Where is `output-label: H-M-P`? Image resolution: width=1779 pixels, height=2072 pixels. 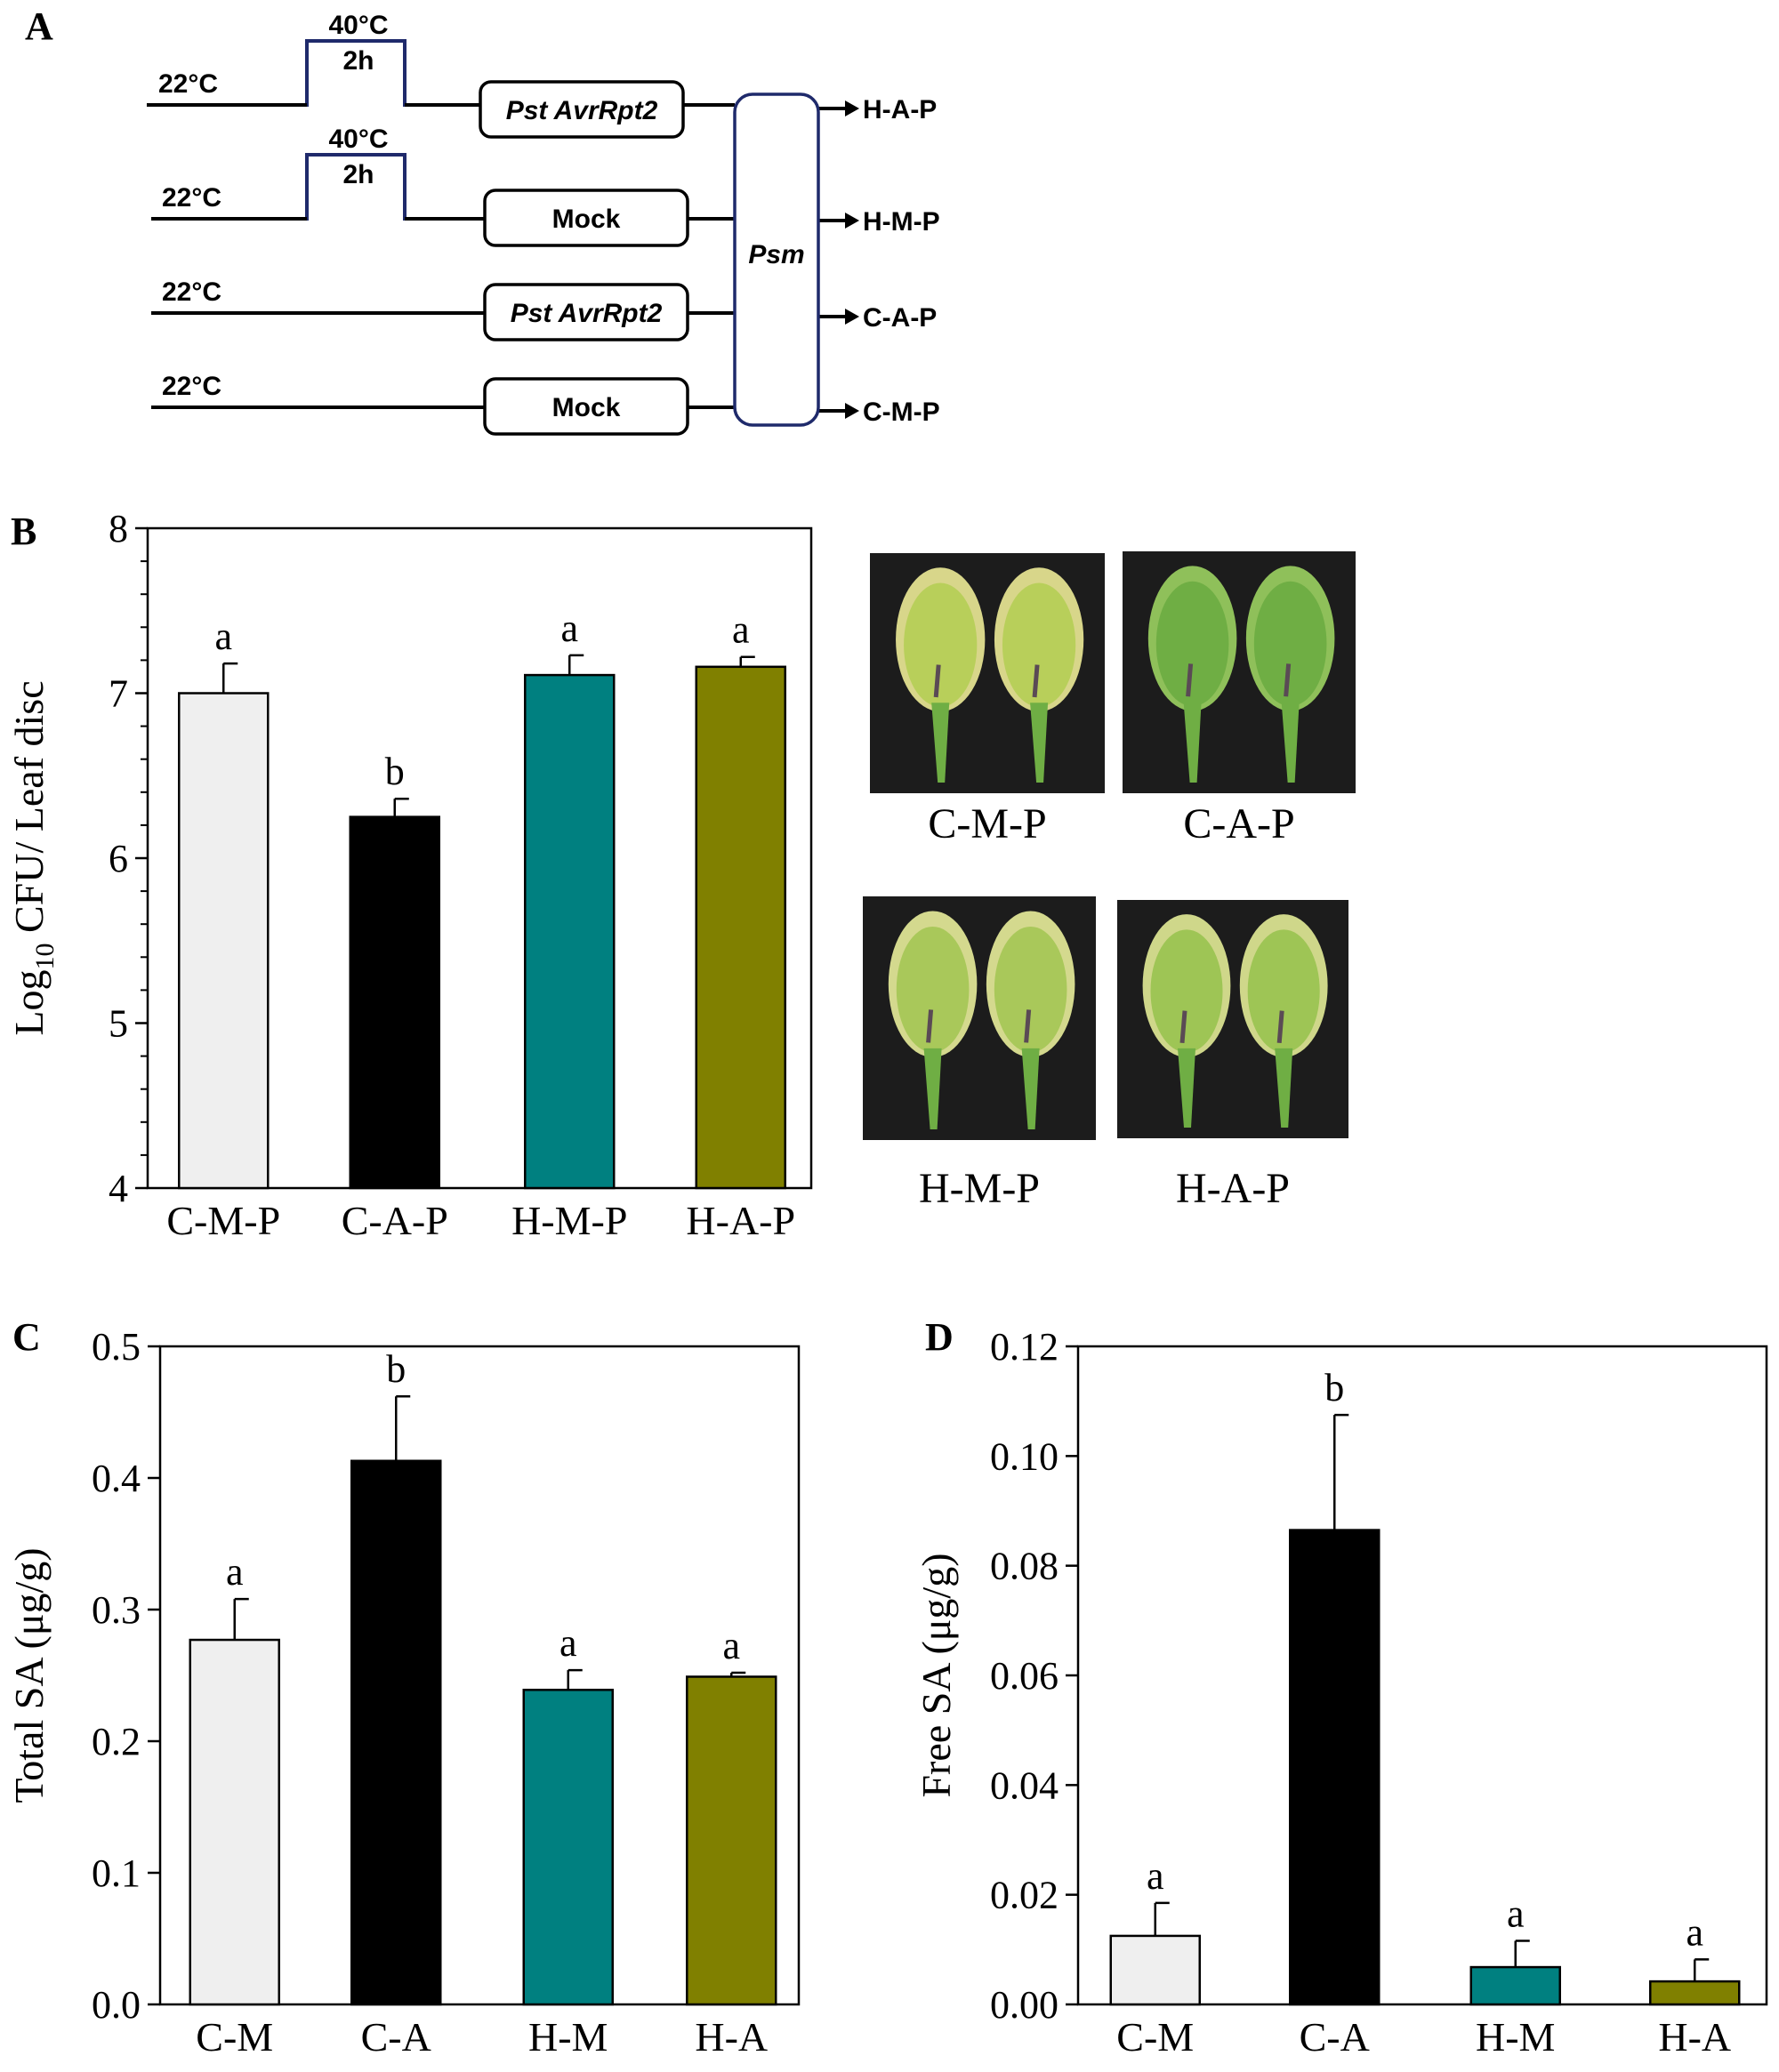
output-label: H-M-P is located at coordinates (901, 222).